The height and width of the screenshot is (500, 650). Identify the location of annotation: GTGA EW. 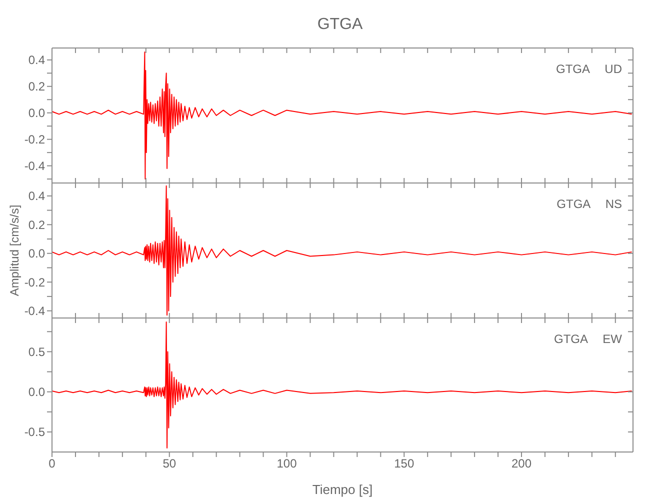
(588, 339).